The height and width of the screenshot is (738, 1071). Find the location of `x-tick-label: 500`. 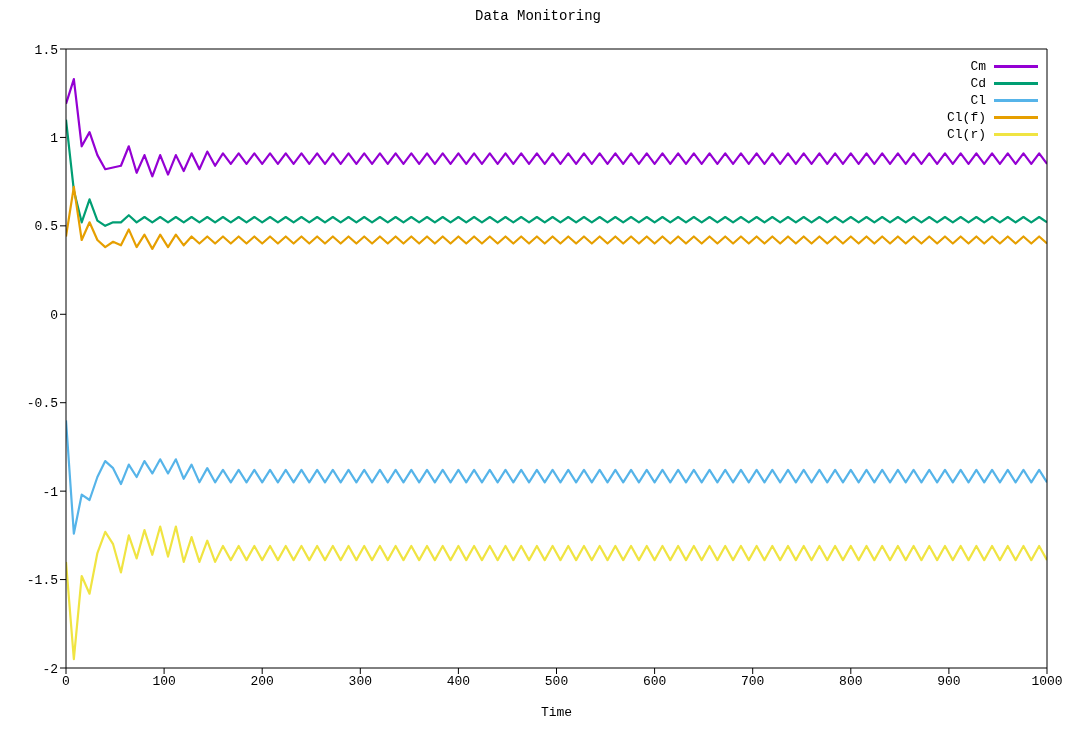

x-tick-label: 500 is located at coordinates (556, 682).